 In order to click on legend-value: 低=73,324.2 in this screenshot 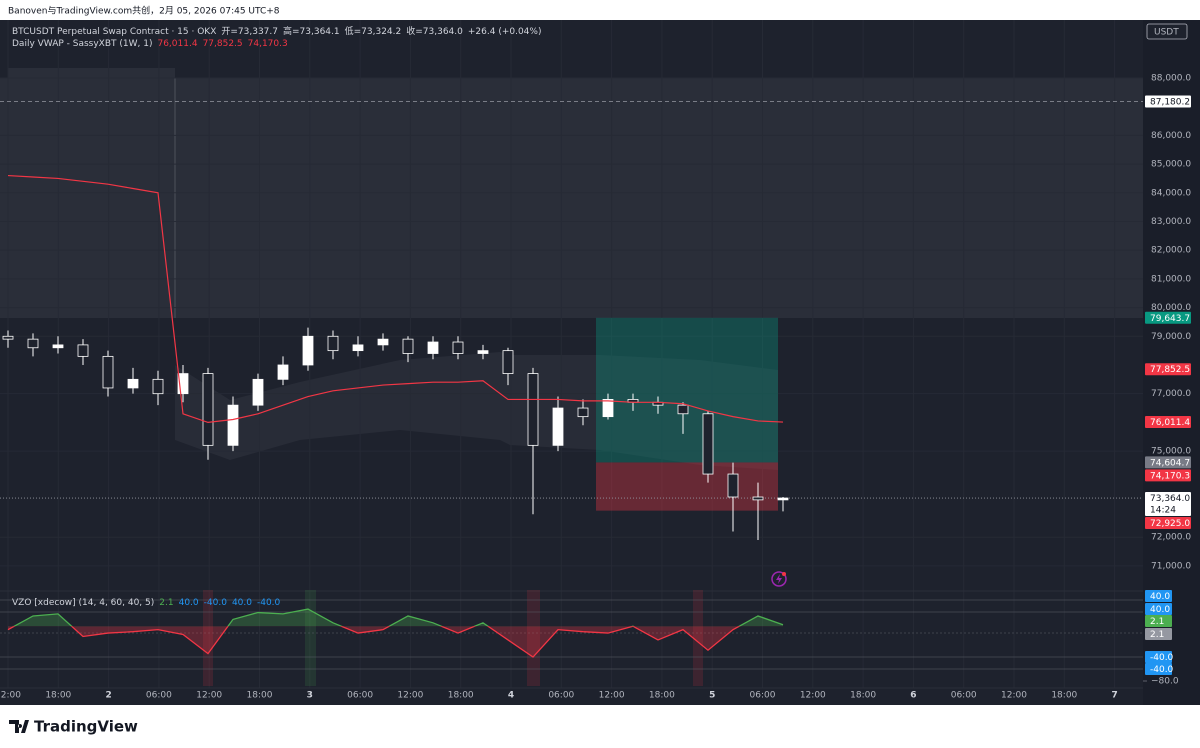, I will do `click(373, 31)`.